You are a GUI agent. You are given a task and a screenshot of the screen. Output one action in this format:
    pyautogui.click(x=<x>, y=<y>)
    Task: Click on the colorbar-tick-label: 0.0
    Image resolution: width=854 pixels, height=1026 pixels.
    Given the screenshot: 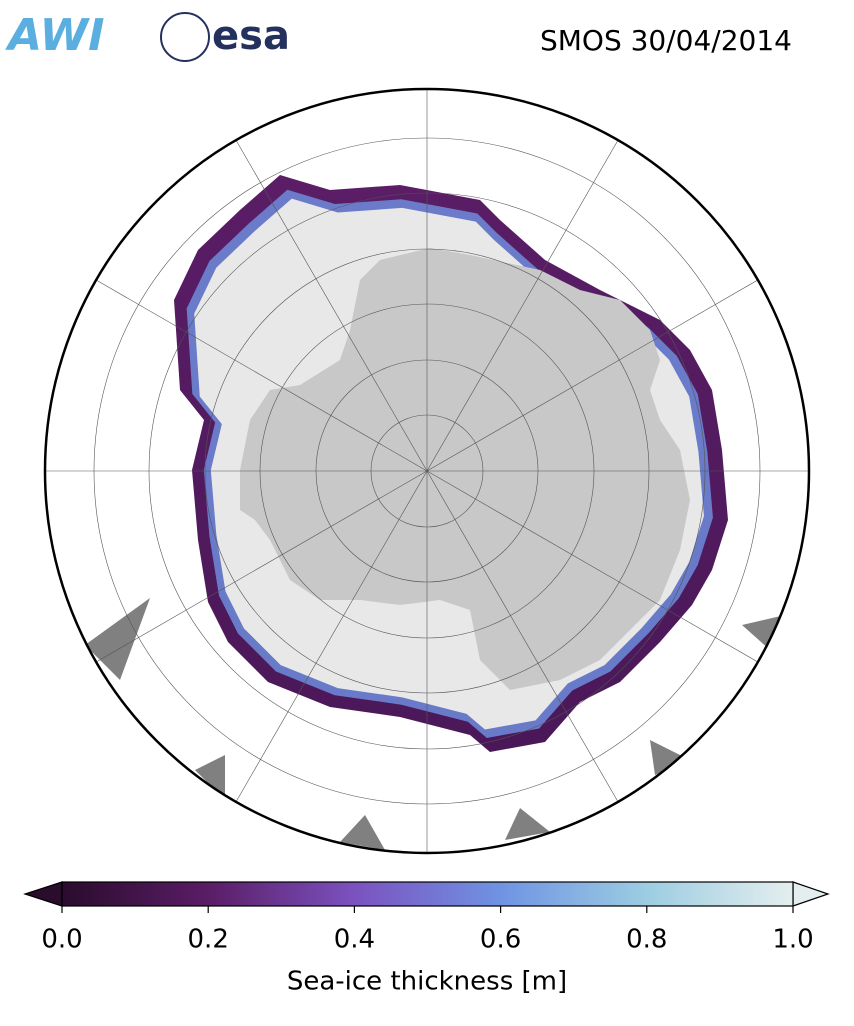 What is the action you would take?
    pyautogui.click(x=61, y=940)
    